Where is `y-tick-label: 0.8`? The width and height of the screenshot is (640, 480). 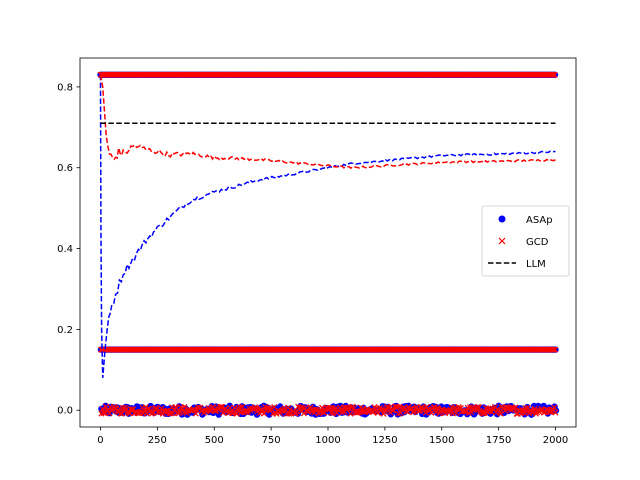 y-tick-label: 0.8 is located at coordinates (65, 87).